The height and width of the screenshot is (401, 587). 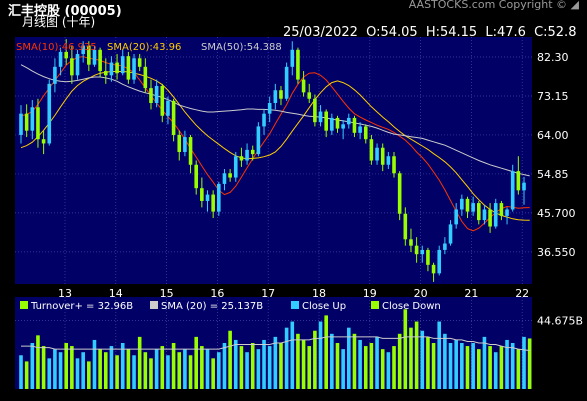 I want to click on ohlc-date: 25/03/2022, so click(x=320, y=32).